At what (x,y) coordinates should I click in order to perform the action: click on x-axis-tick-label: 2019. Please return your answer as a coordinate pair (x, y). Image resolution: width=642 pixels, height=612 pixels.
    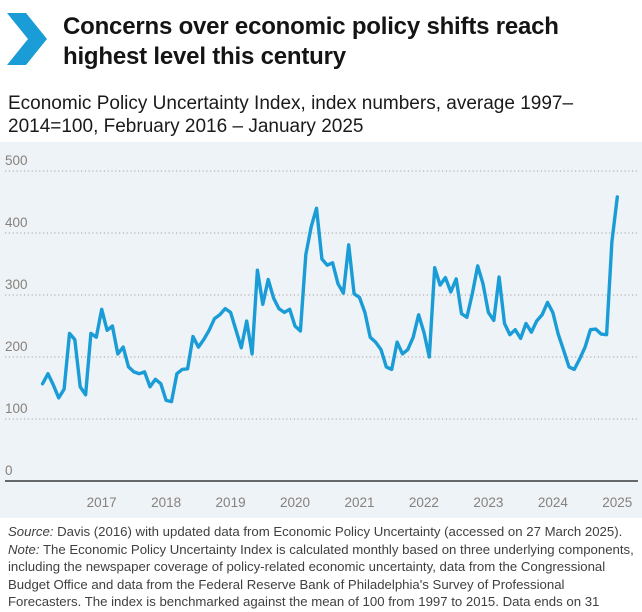
    Looking at the image, I should click on (231, 502).